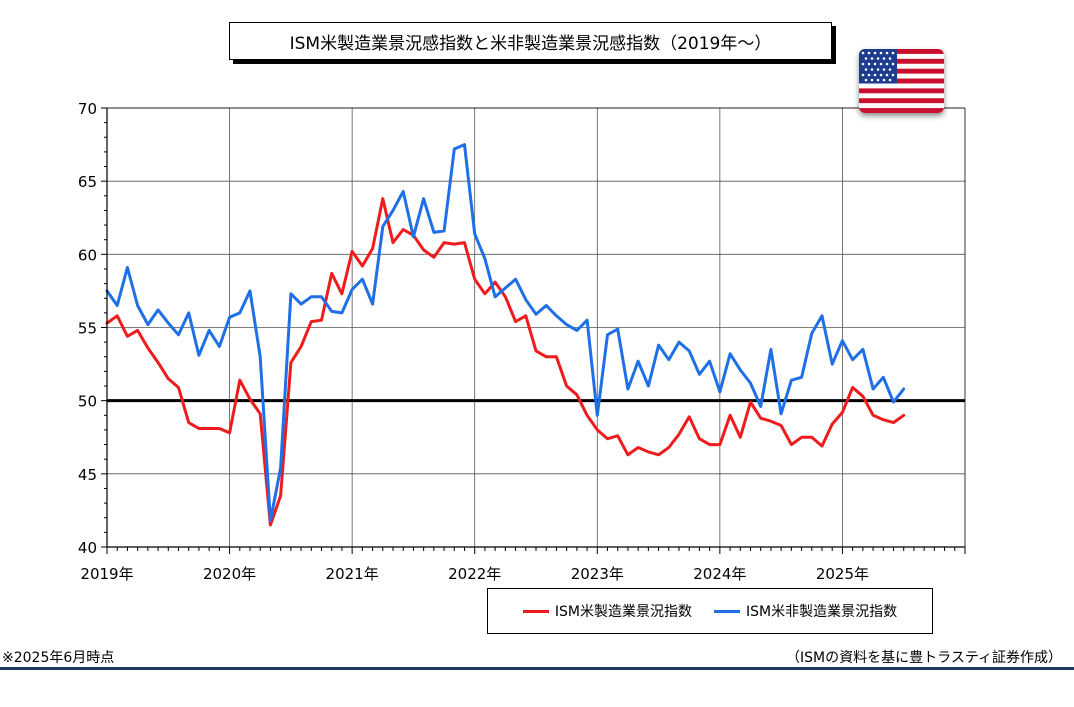 Image resolution: width=1074 pixels, height=707 pixels. Describe the element at coordinates (727, 611) in the screenshot. I see `legend-swatch-non-manufacturing` at that location.